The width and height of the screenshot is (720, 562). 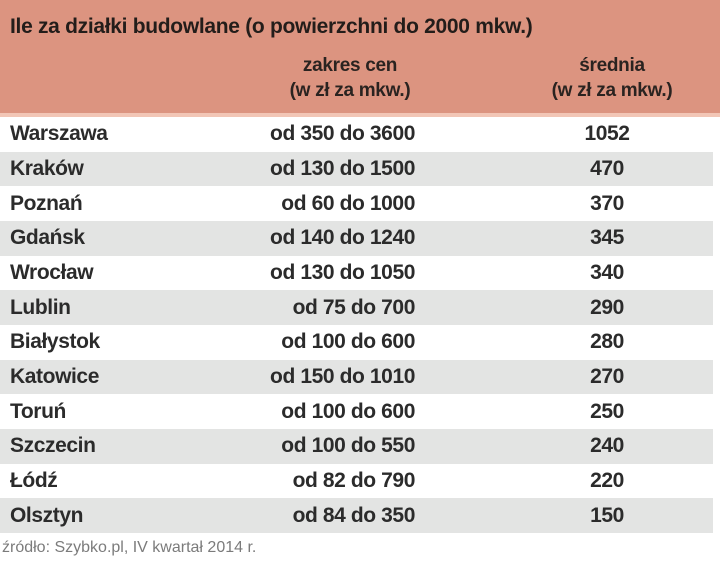 I want to click on price-range-cell: od 84 do 350, so click(x=354, y=515).